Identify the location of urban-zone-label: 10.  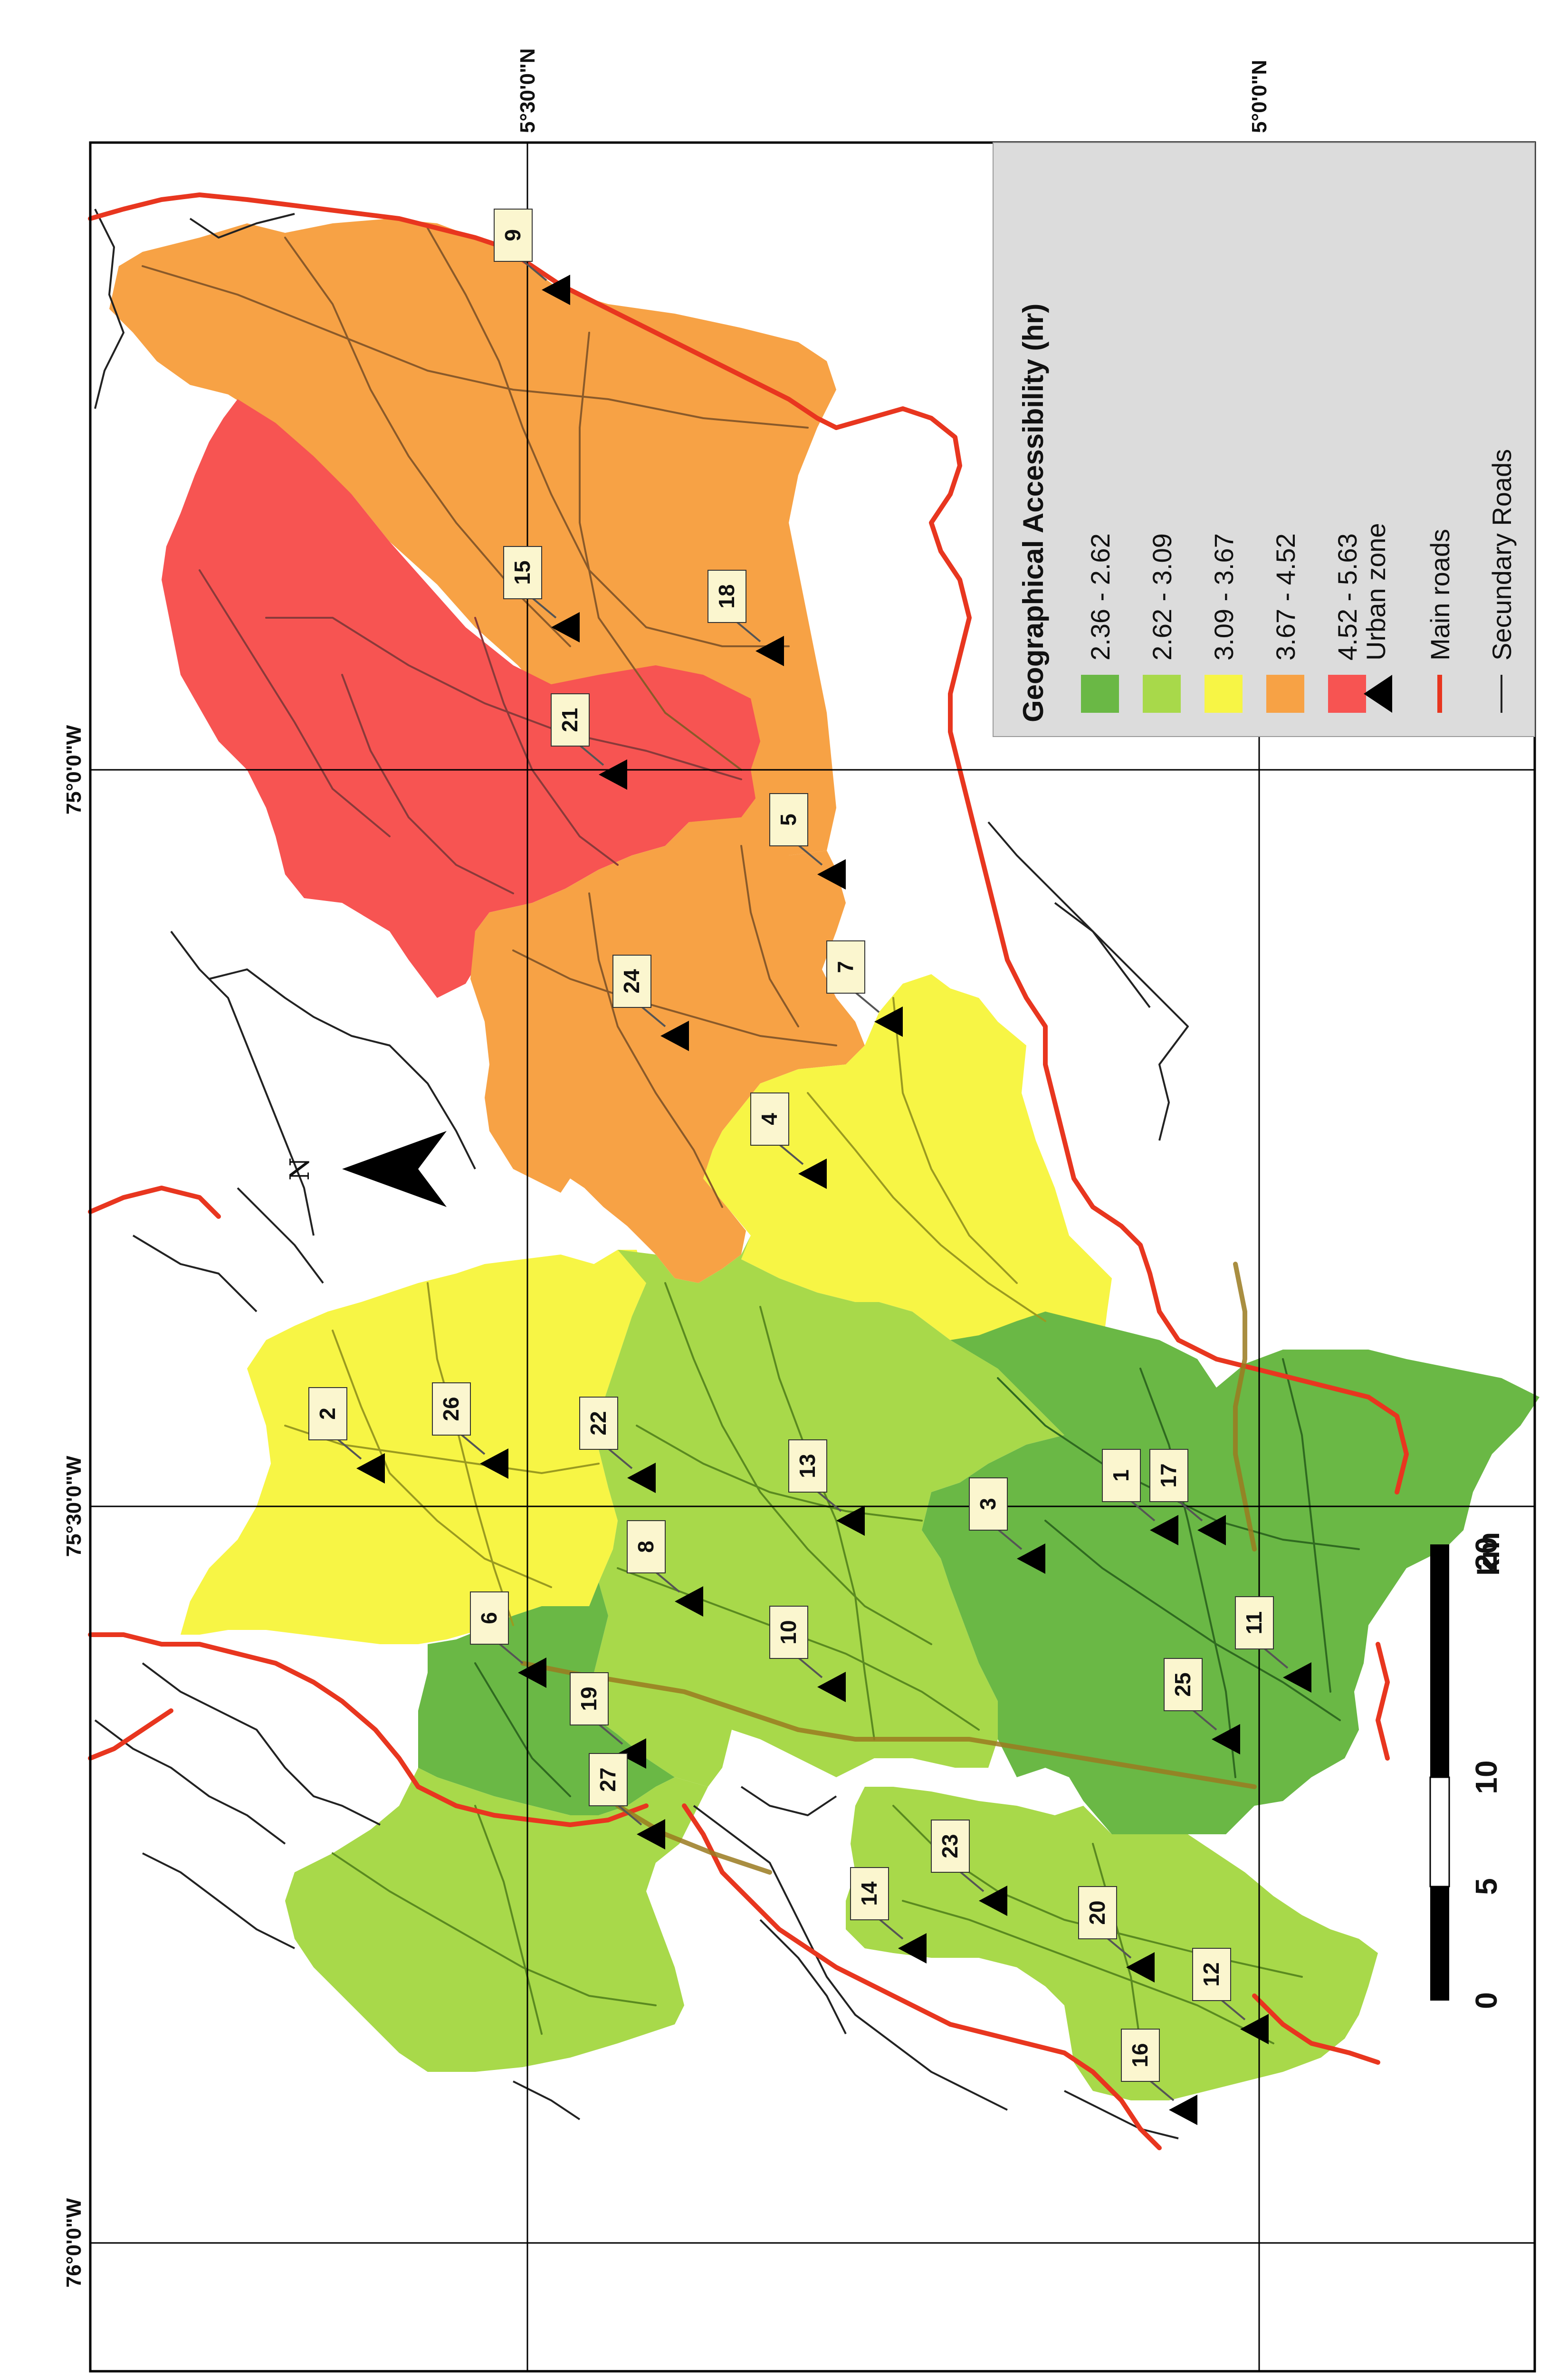
(789, 1632).